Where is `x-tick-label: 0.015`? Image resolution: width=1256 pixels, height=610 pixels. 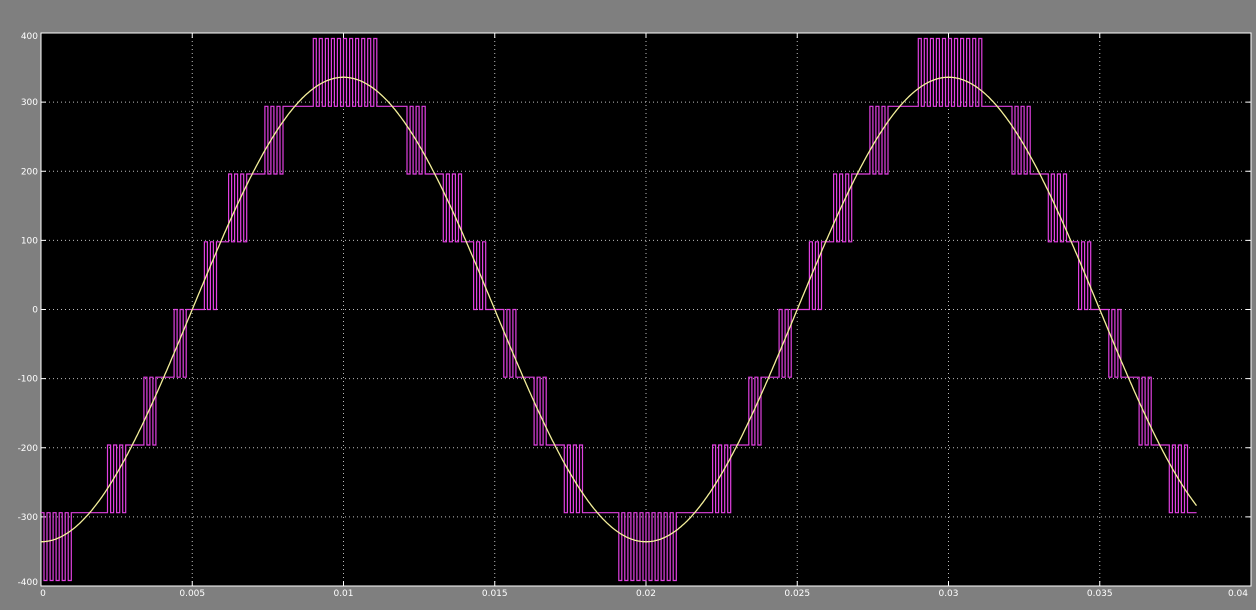 x-tick-label: 0.015 is located at coordinates (495, 594).